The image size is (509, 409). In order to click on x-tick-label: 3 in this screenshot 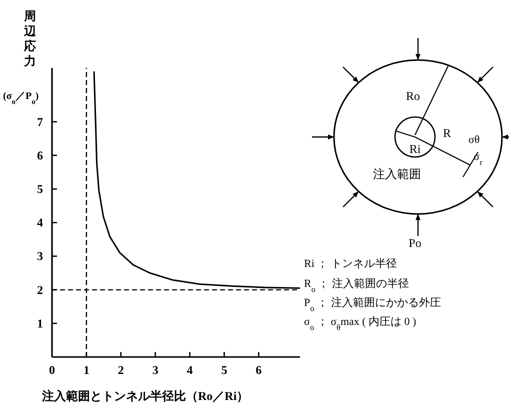, I will do `click(155, 370)`.